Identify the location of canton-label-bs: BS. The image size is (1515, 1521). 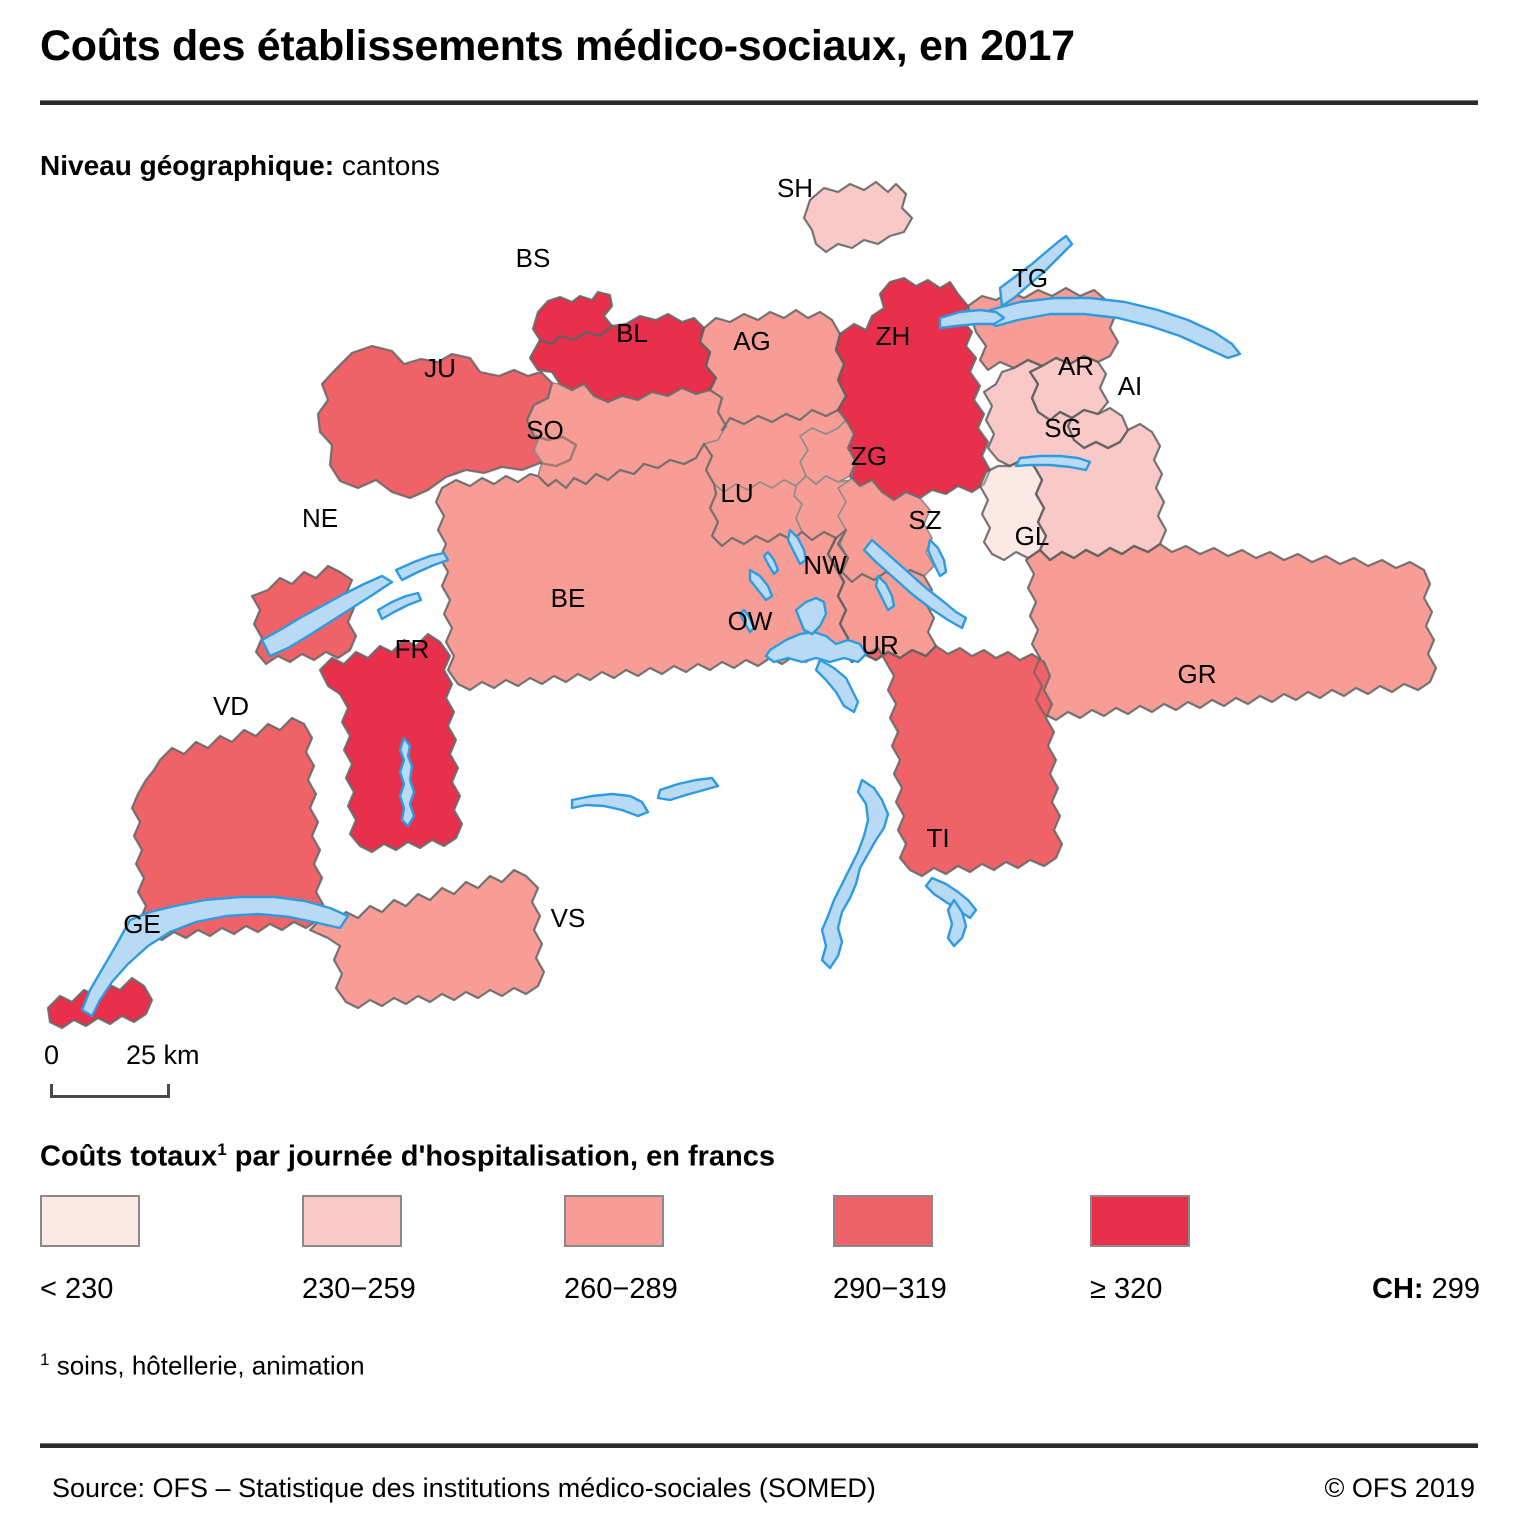
(533, 258).